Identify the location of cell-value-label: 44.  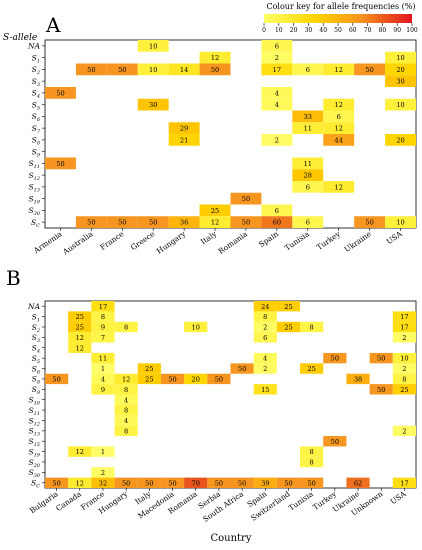
(339, 140).